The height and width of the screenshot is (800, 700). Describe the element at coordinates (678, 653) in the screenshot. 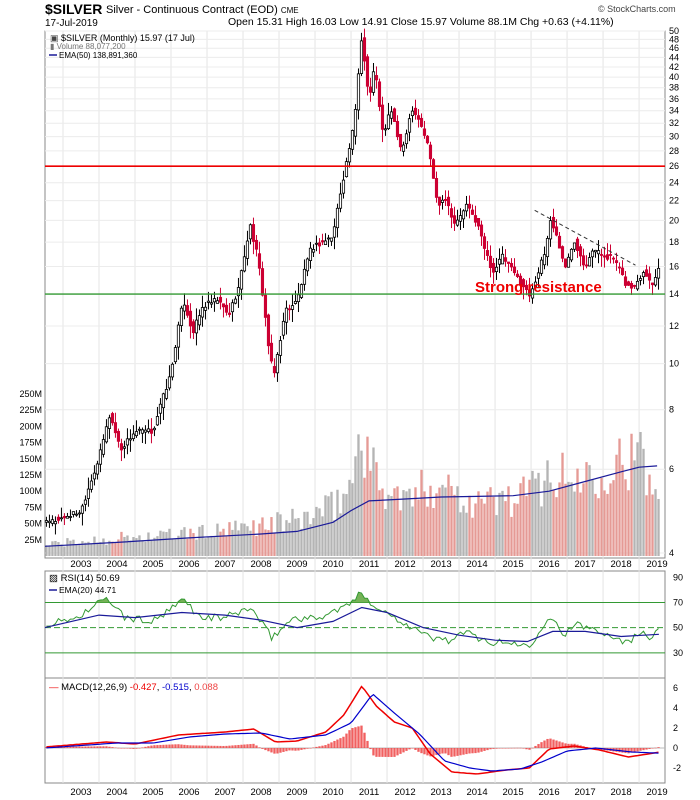

I see `rsi-tick-label: 30` at that location.